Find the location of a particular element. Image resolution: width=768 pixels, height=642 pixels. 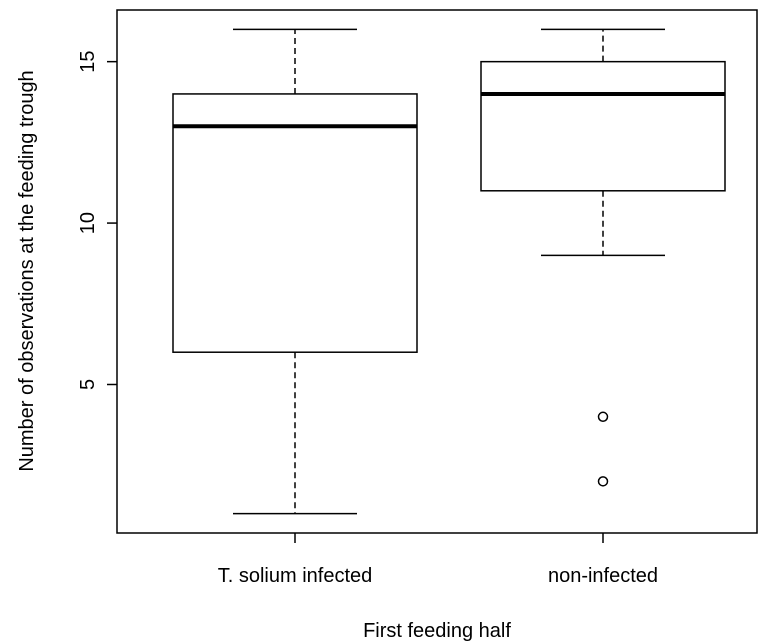

y-tick-label: 5 is located at coordinates (88, 384).